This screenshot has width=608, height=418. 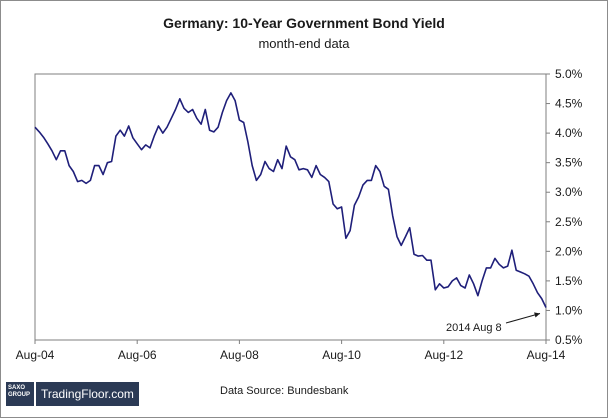 What do you see at coordinates (523, 318) in the screenshot?
I see `annotation-arrow-line` at bounding box center [523, 318].